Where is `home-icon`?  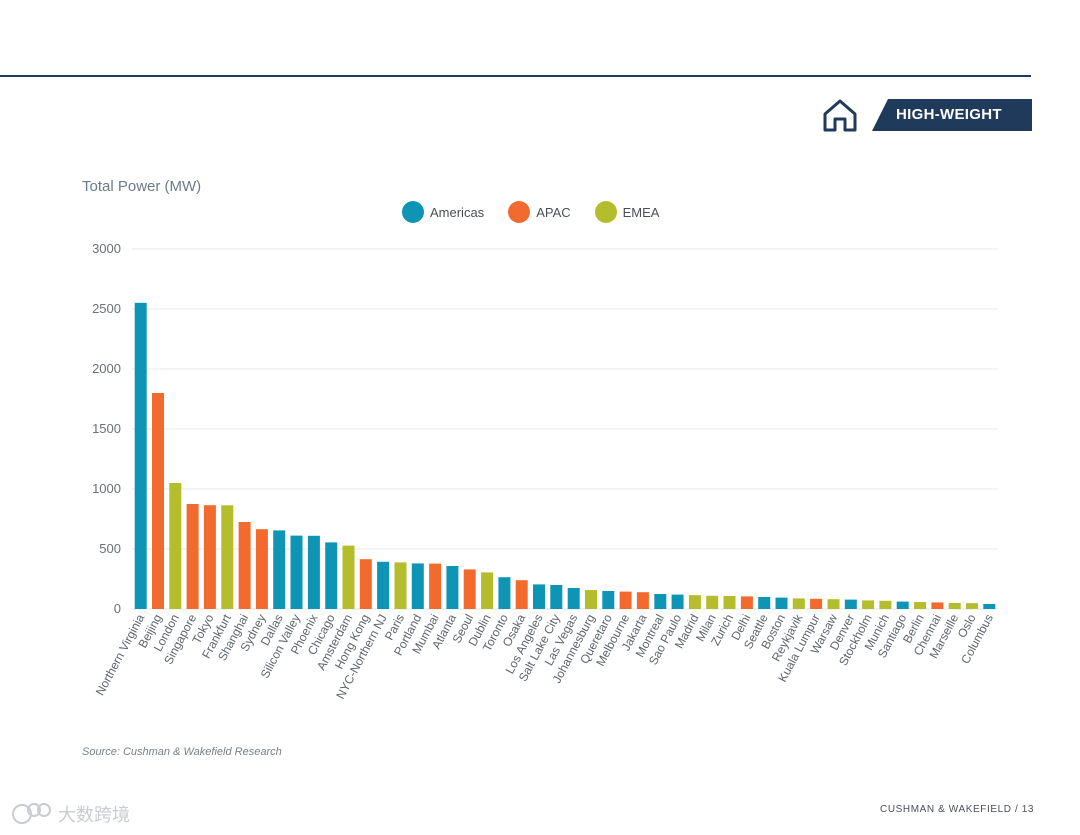
home-icon is located at coordinates (840, 115).